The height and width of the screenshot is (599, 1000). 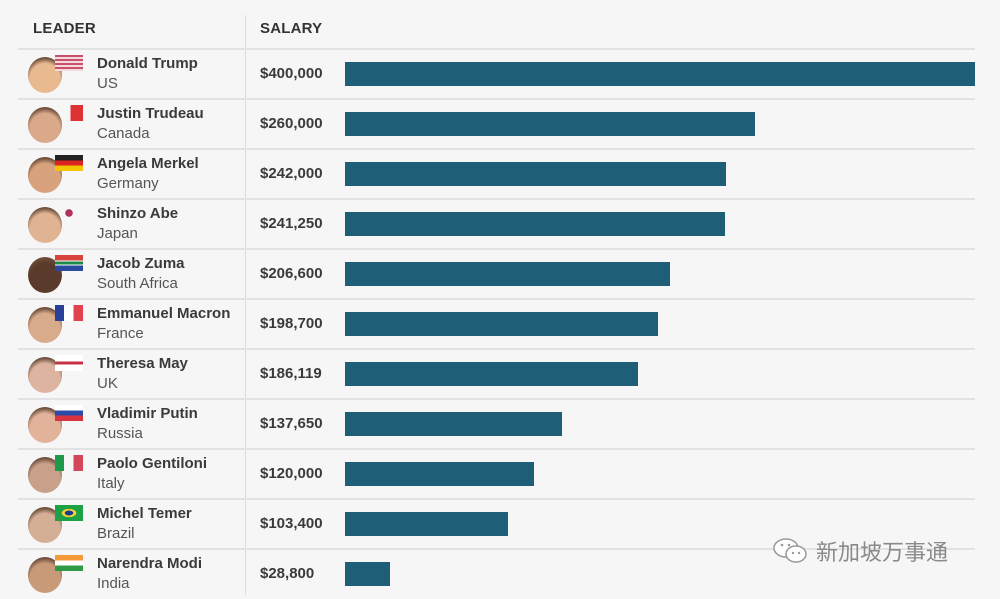 What do you see at coordinates (287, 573) in the screenshot?
I see `salary-label: $28,800` at bounding box center [287, 573].